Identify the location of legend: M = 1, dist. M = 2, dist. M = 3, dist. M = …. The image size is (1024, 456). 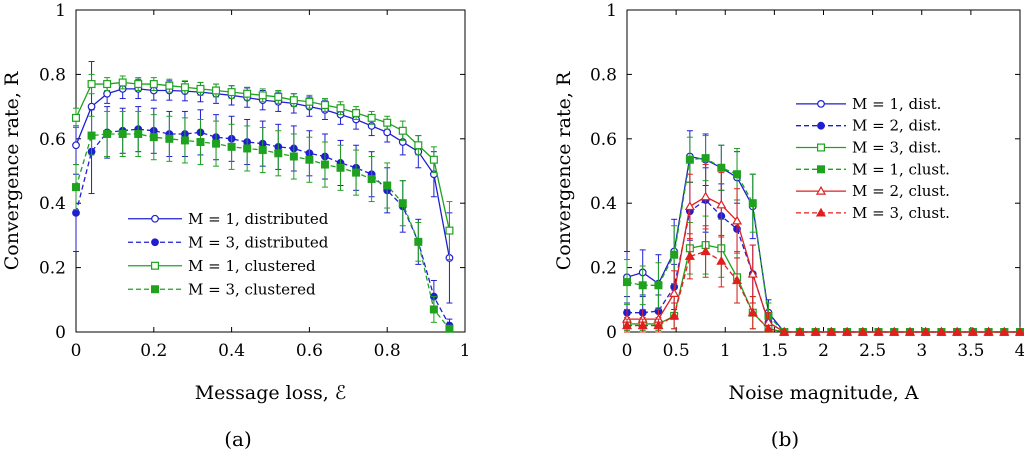
(882, 158).